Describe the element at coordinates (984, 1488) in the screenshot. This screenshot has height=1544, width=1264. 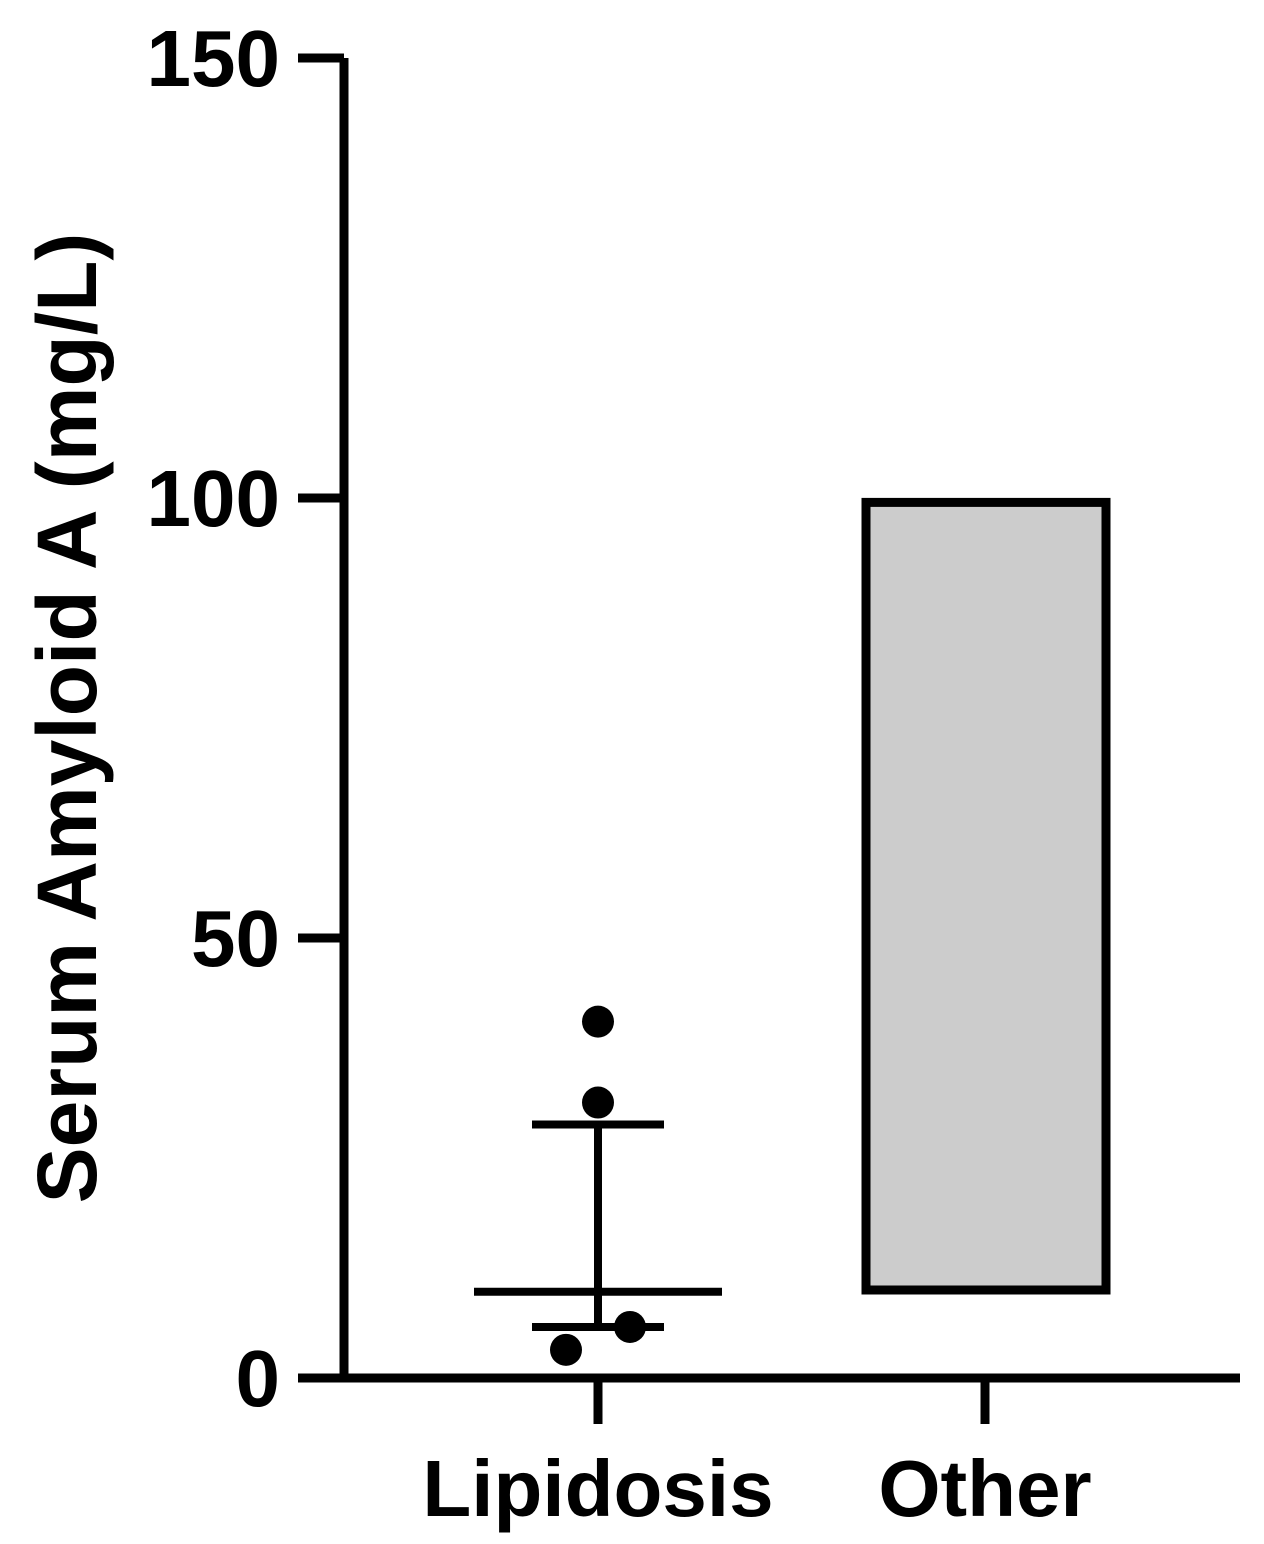
I see `category-label-other: Other` at that location.